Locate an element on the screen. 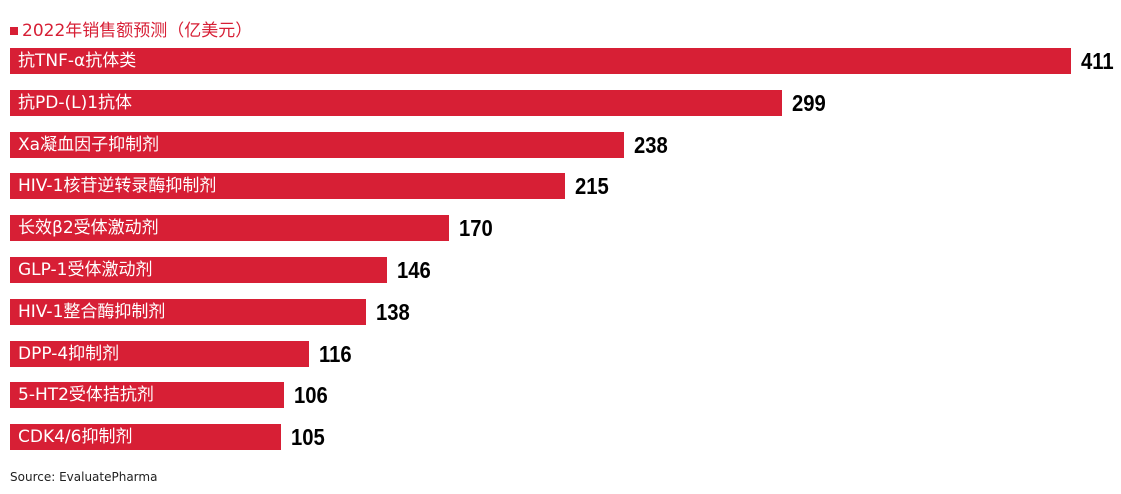 This screenshot has width=1121, height=494. bar-value-label: 215 is located at coordinates (592, 186).